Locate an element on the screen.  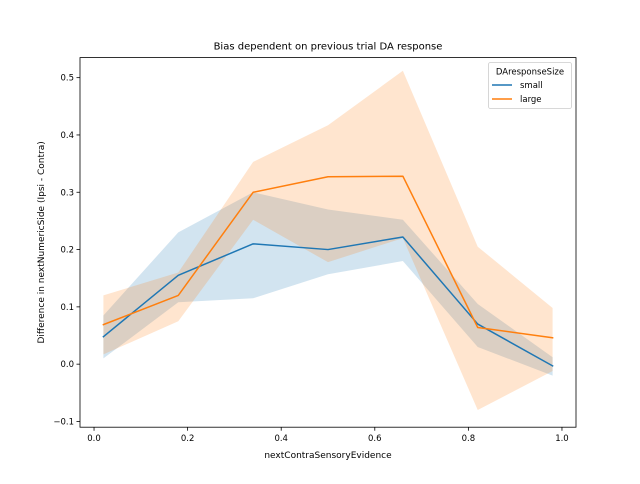
y-tick-label: 0.4 is located at coordinates (67, 136).